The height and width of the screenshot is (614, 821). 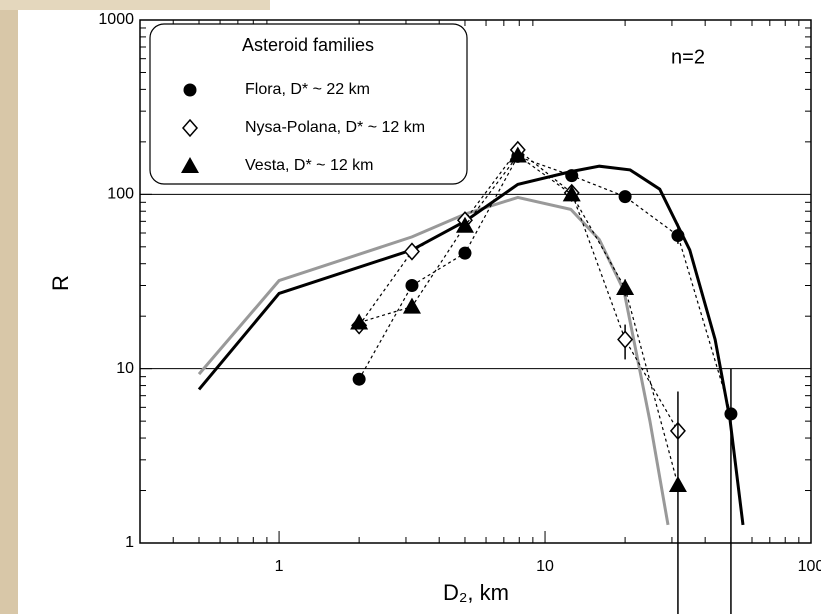 I want to click on x-tick-label: 1, so click(x=279, y=566).